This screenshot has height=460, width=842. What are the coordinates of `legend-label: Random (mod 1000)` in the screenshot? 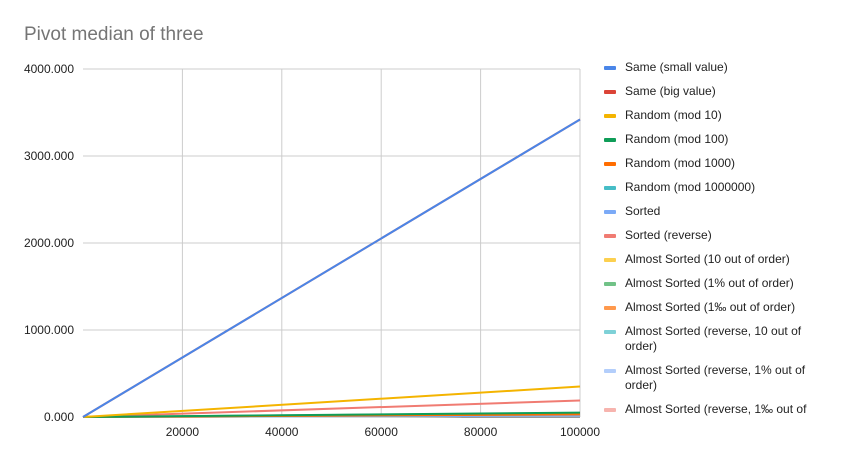 It's located at (680, 163).